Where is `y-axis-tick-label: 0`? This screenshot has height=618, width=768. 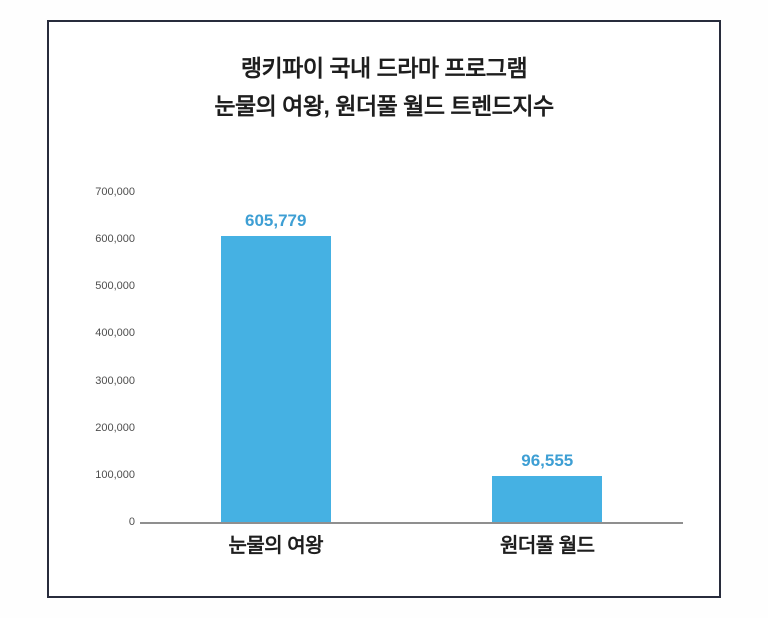 y-axis-tick-label: 0 is located at coordinates (131, 522).